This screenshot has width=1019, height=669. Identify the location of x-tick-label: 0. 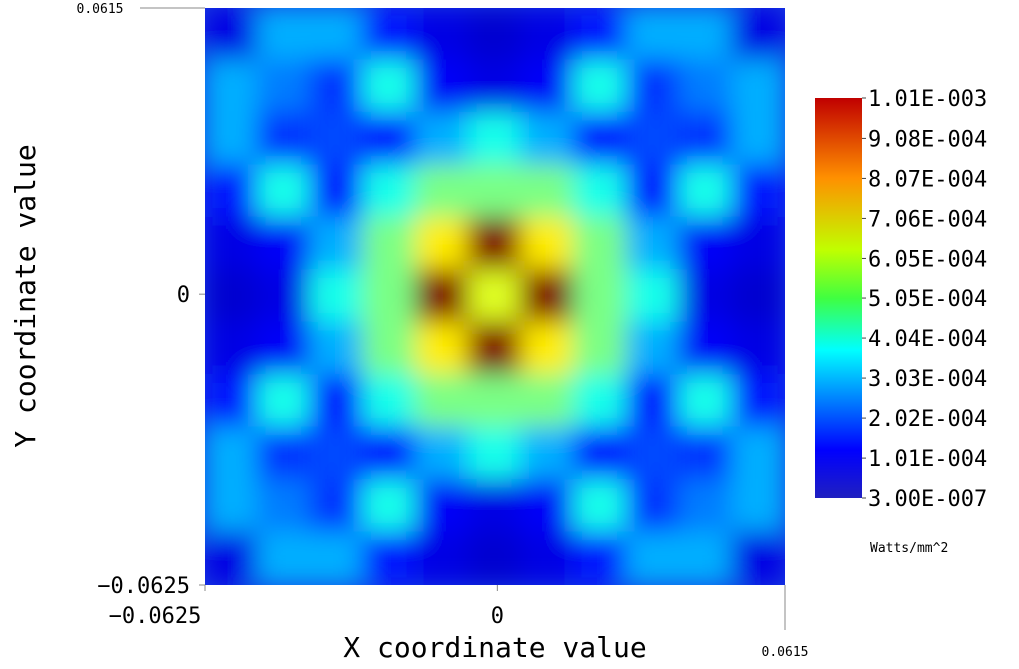
(497, 616).